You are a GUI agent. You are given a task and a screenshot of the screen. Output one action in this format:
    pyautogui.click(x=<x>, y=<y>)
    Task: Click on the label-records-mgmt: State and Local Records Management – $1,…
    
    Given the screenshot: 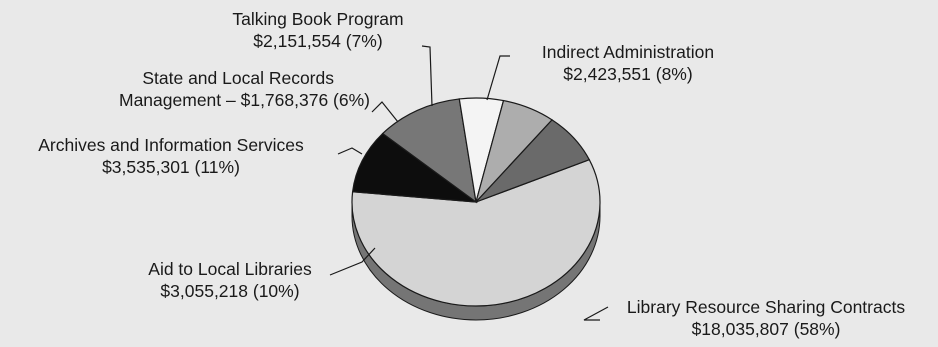 What is the action you would take?
    pyautogui.click(x=205, y=89)
    